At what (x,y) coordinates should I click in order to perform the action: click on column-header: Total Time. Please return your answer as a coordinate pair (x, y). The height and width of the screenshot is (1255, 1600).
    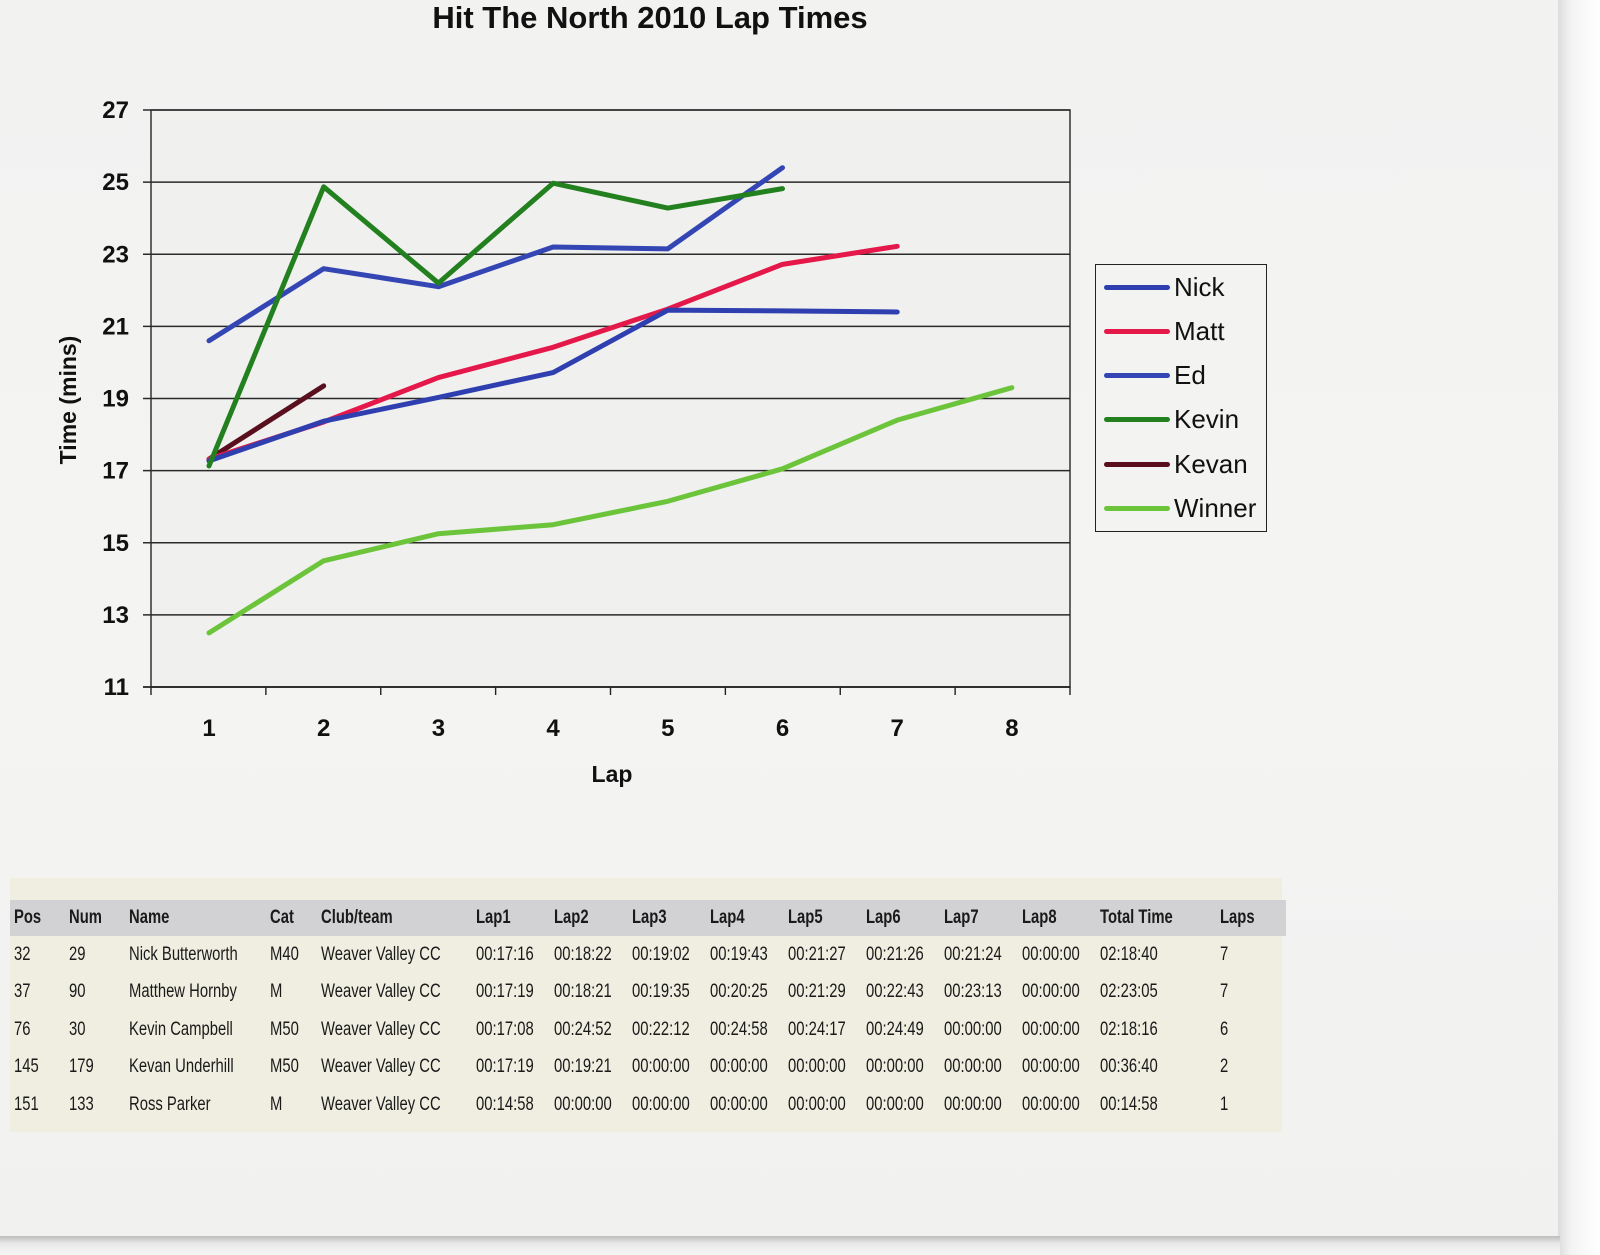
    Looking at the image, I should click on (1156, 918).